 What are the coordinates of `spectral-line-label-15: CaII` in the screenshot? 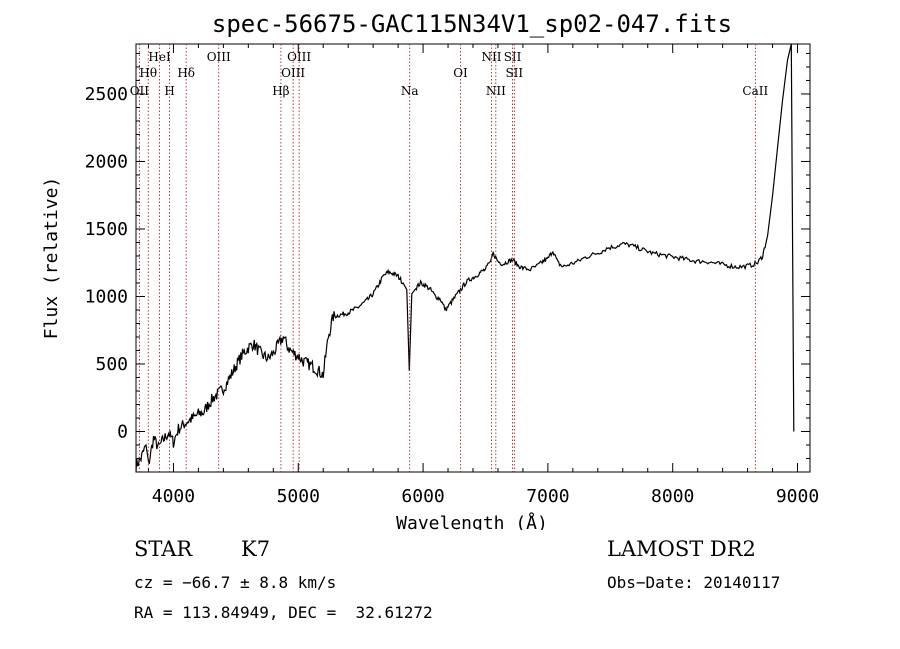 It's located at (755, 91).